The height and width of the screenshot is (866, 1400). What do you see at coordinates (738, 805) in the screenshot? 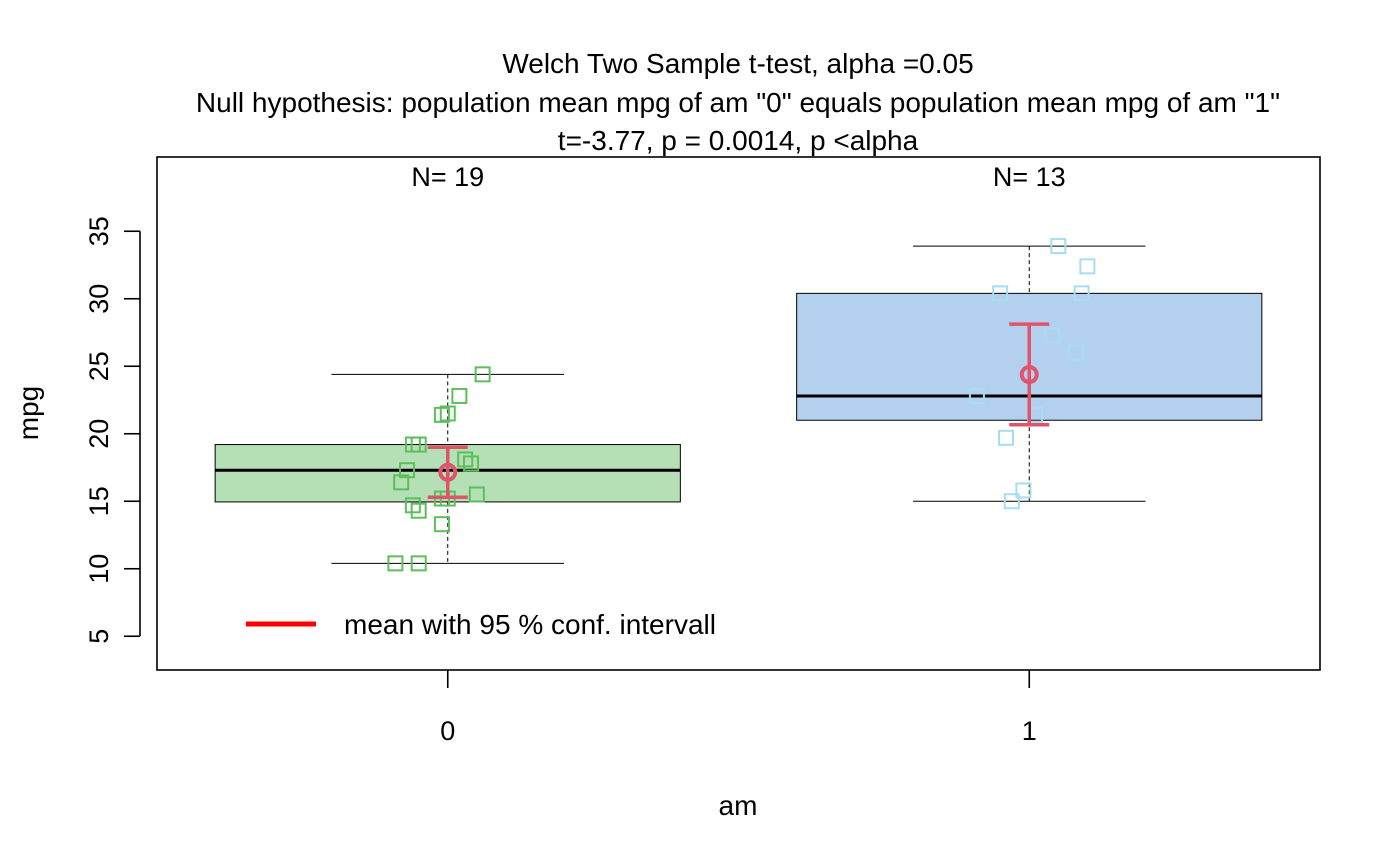
I see `x-axis-title: am` at bounding box center [738, 805].